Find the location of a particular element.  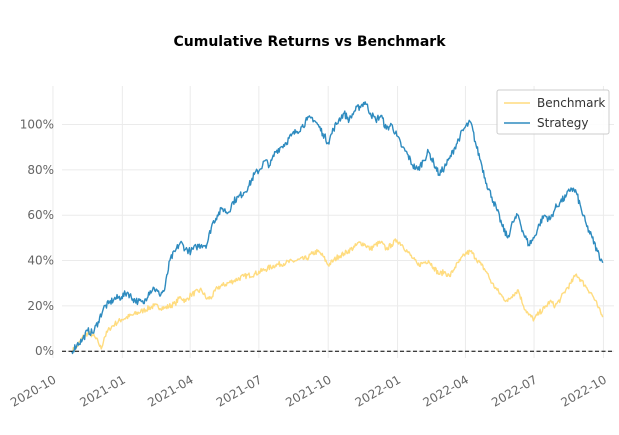

chart-title: Cumulative Returns vs Benchmark is located at coordinates (309, 42).